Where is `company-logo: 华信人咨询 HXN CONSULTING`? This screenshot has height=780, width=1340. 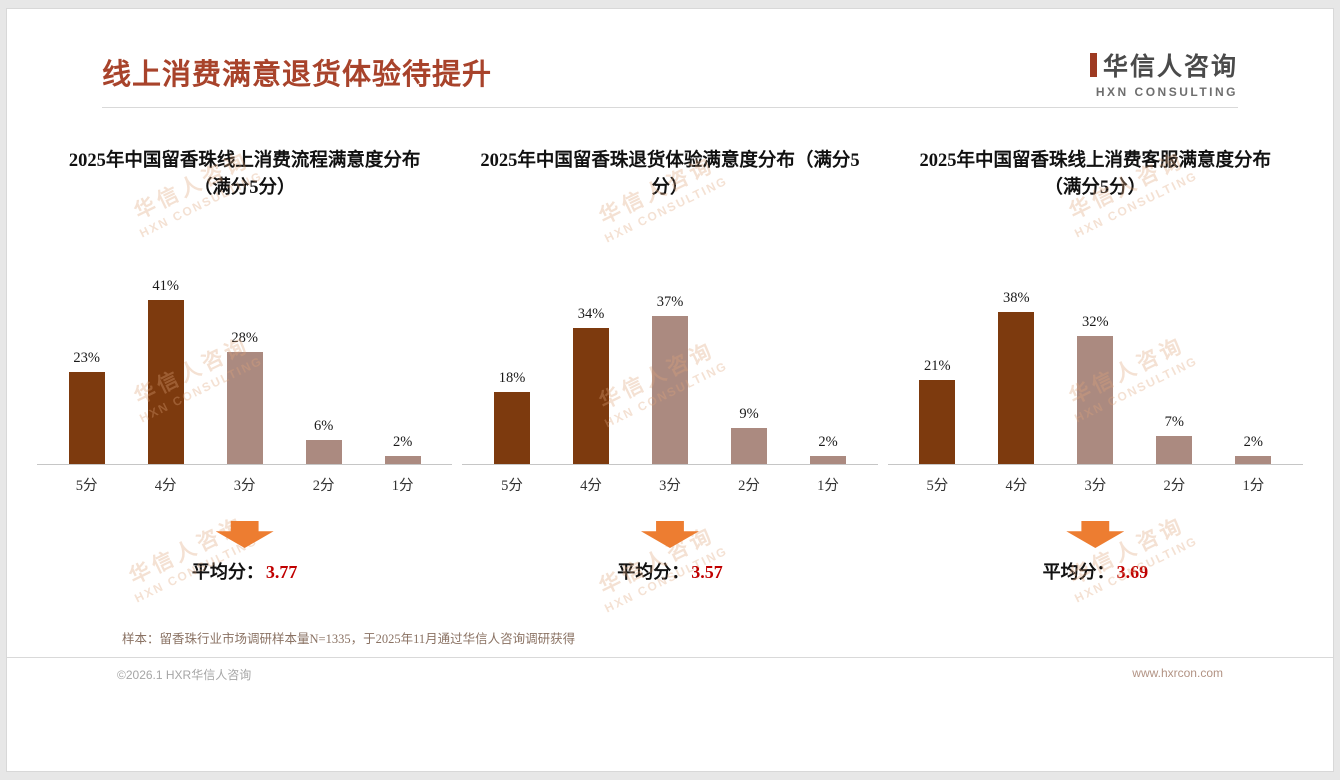 company-logo: 华信人咨询 HXN CONSULTING is located at coordinates (1163, 73).